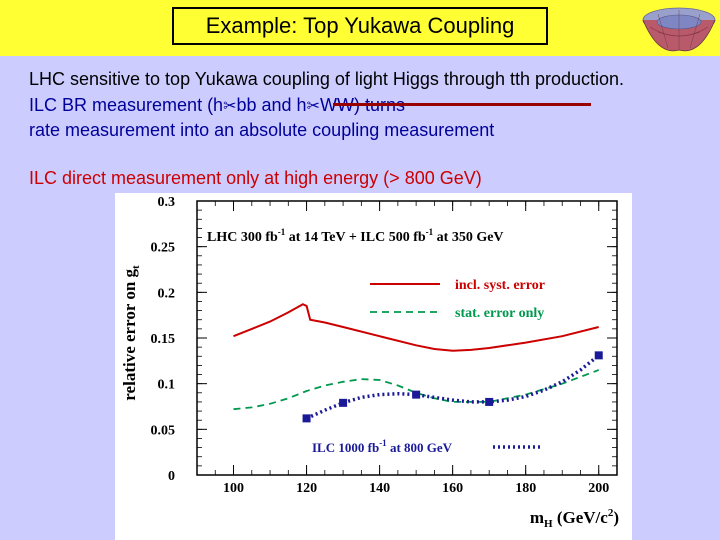  I want to click on br-measurement-line: ILC BR measurement (h✂bb and h✂WW) turns, so click(217, 106).